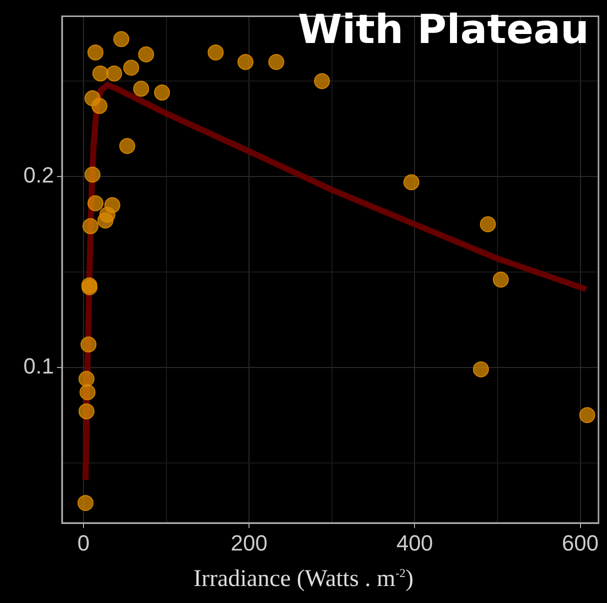 The image size is (607, 603). What do you see at coordinates (38, 365) in the screenshot?
I see `y-tick-label: 0.1` at bounding box center [38, 365].